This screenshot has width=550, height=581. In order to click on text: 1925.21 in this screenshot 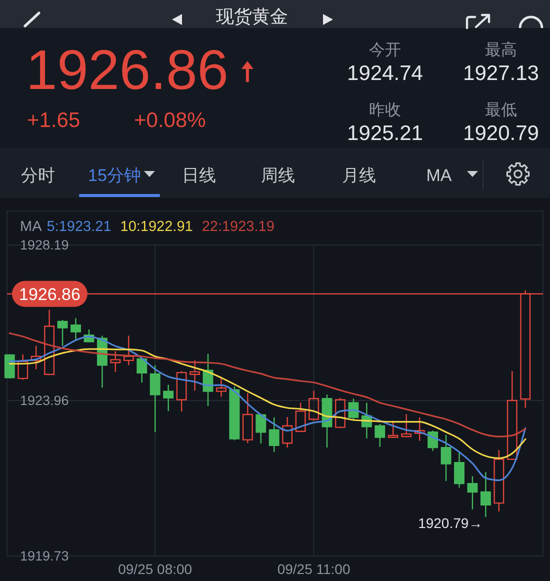, I will do `click(385, 133)`.